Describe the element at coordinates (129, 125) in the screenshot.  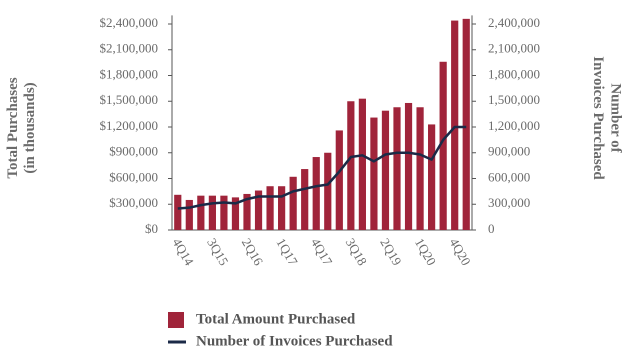
I see `y-tick-label: $1,200,000` at that location.